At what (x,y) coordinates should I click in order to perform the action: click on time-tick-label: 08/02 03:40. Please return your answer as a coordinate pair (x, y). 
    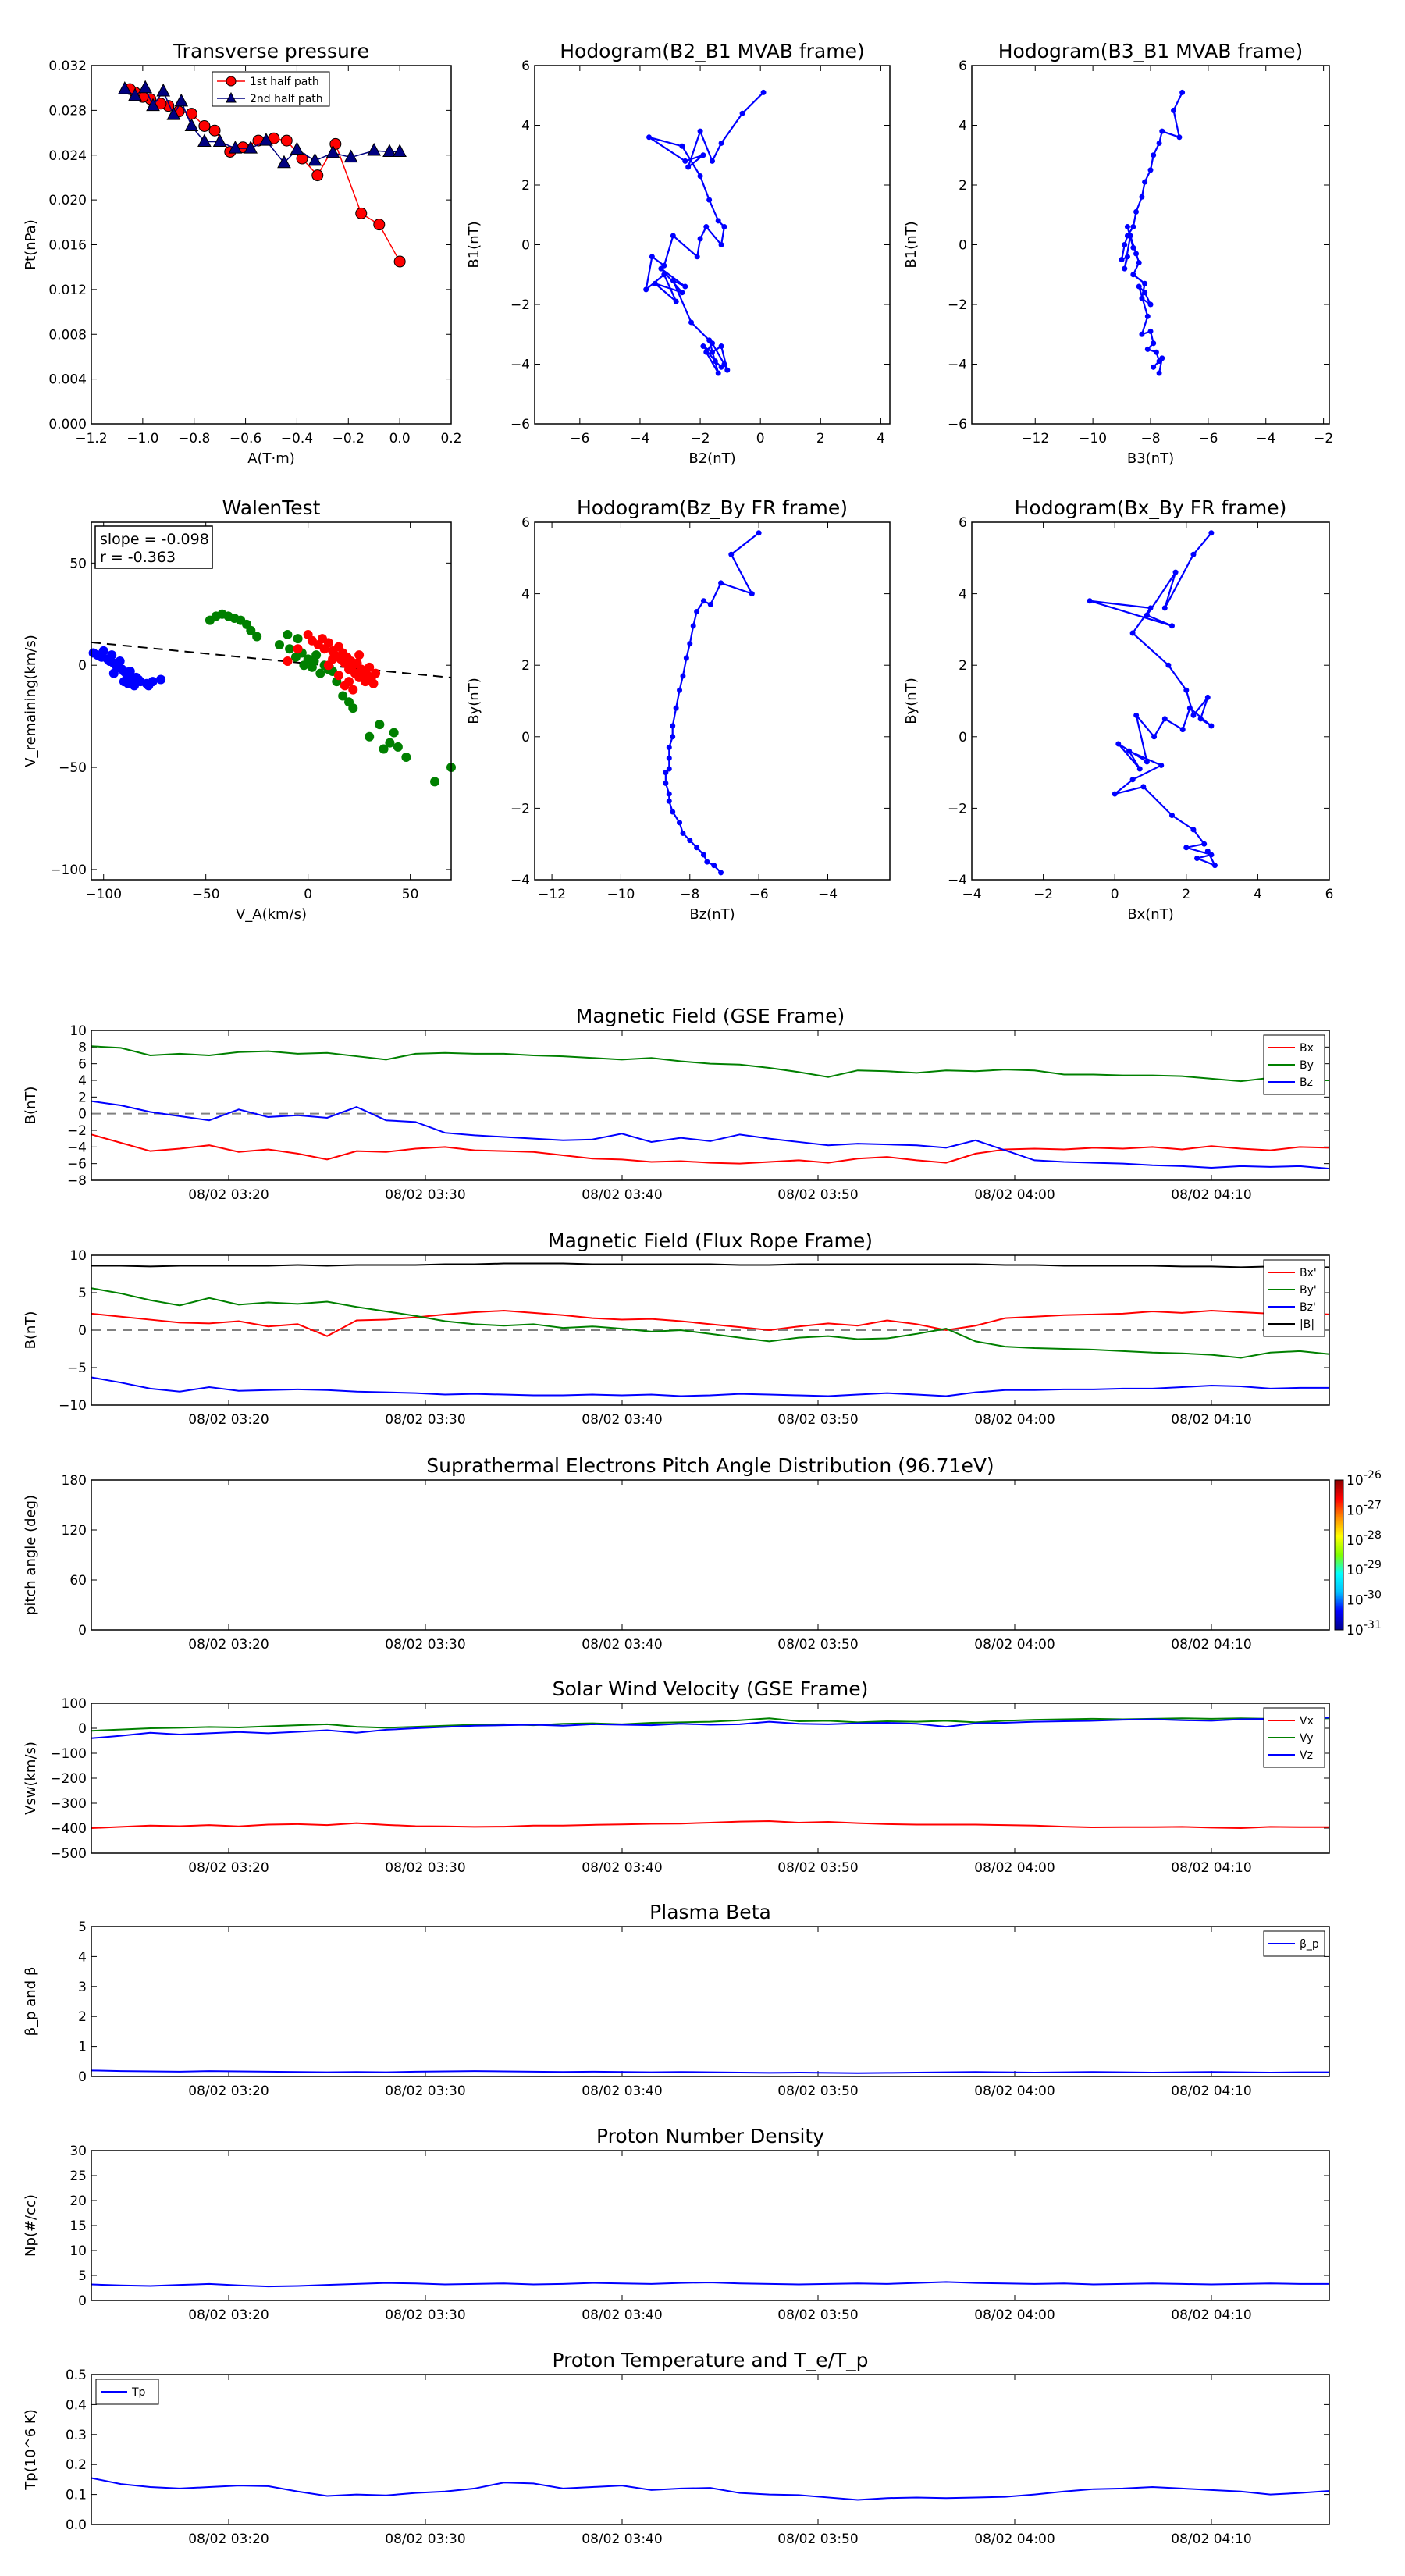
    Looking at the image, I should click on (622, 1420).